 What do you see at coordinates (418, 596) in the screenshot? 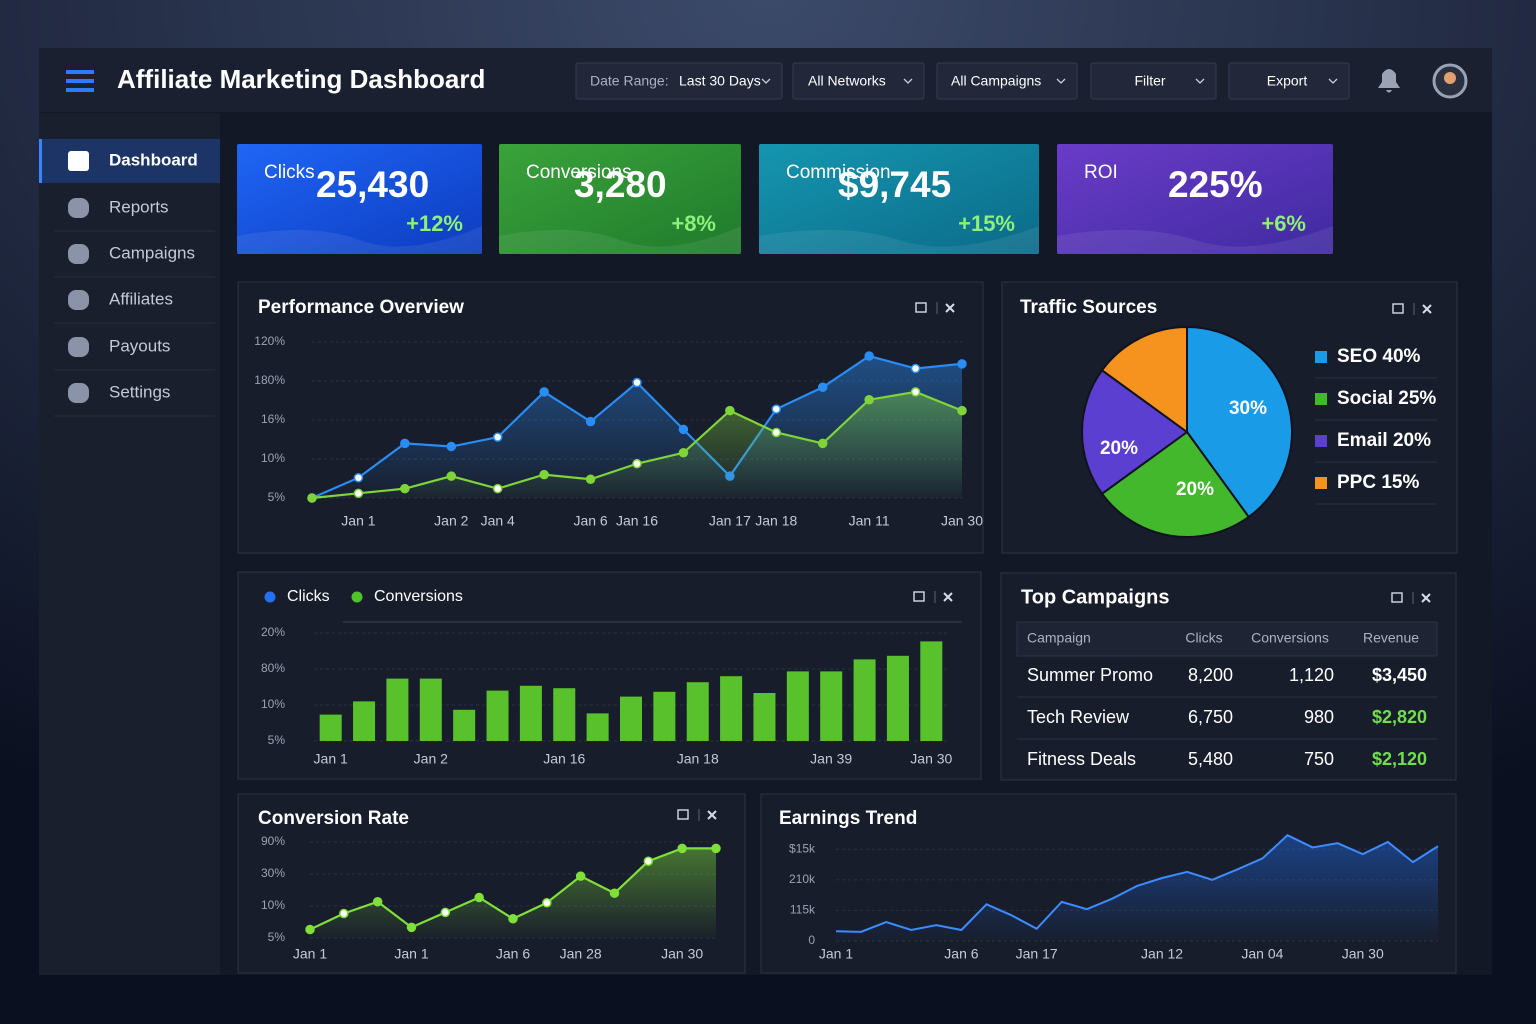
I see `legend-label: Conversions` at bounding box center [418, 596].